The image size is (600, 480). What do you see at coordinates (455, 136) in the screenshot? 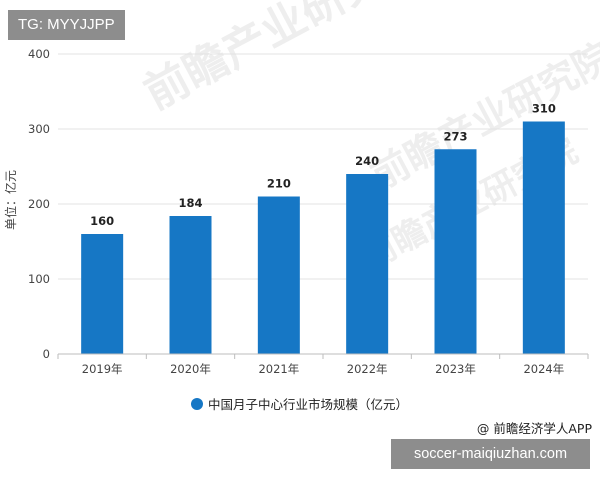
I see `bar-value-label: 273` at bounding box center [455, 136].